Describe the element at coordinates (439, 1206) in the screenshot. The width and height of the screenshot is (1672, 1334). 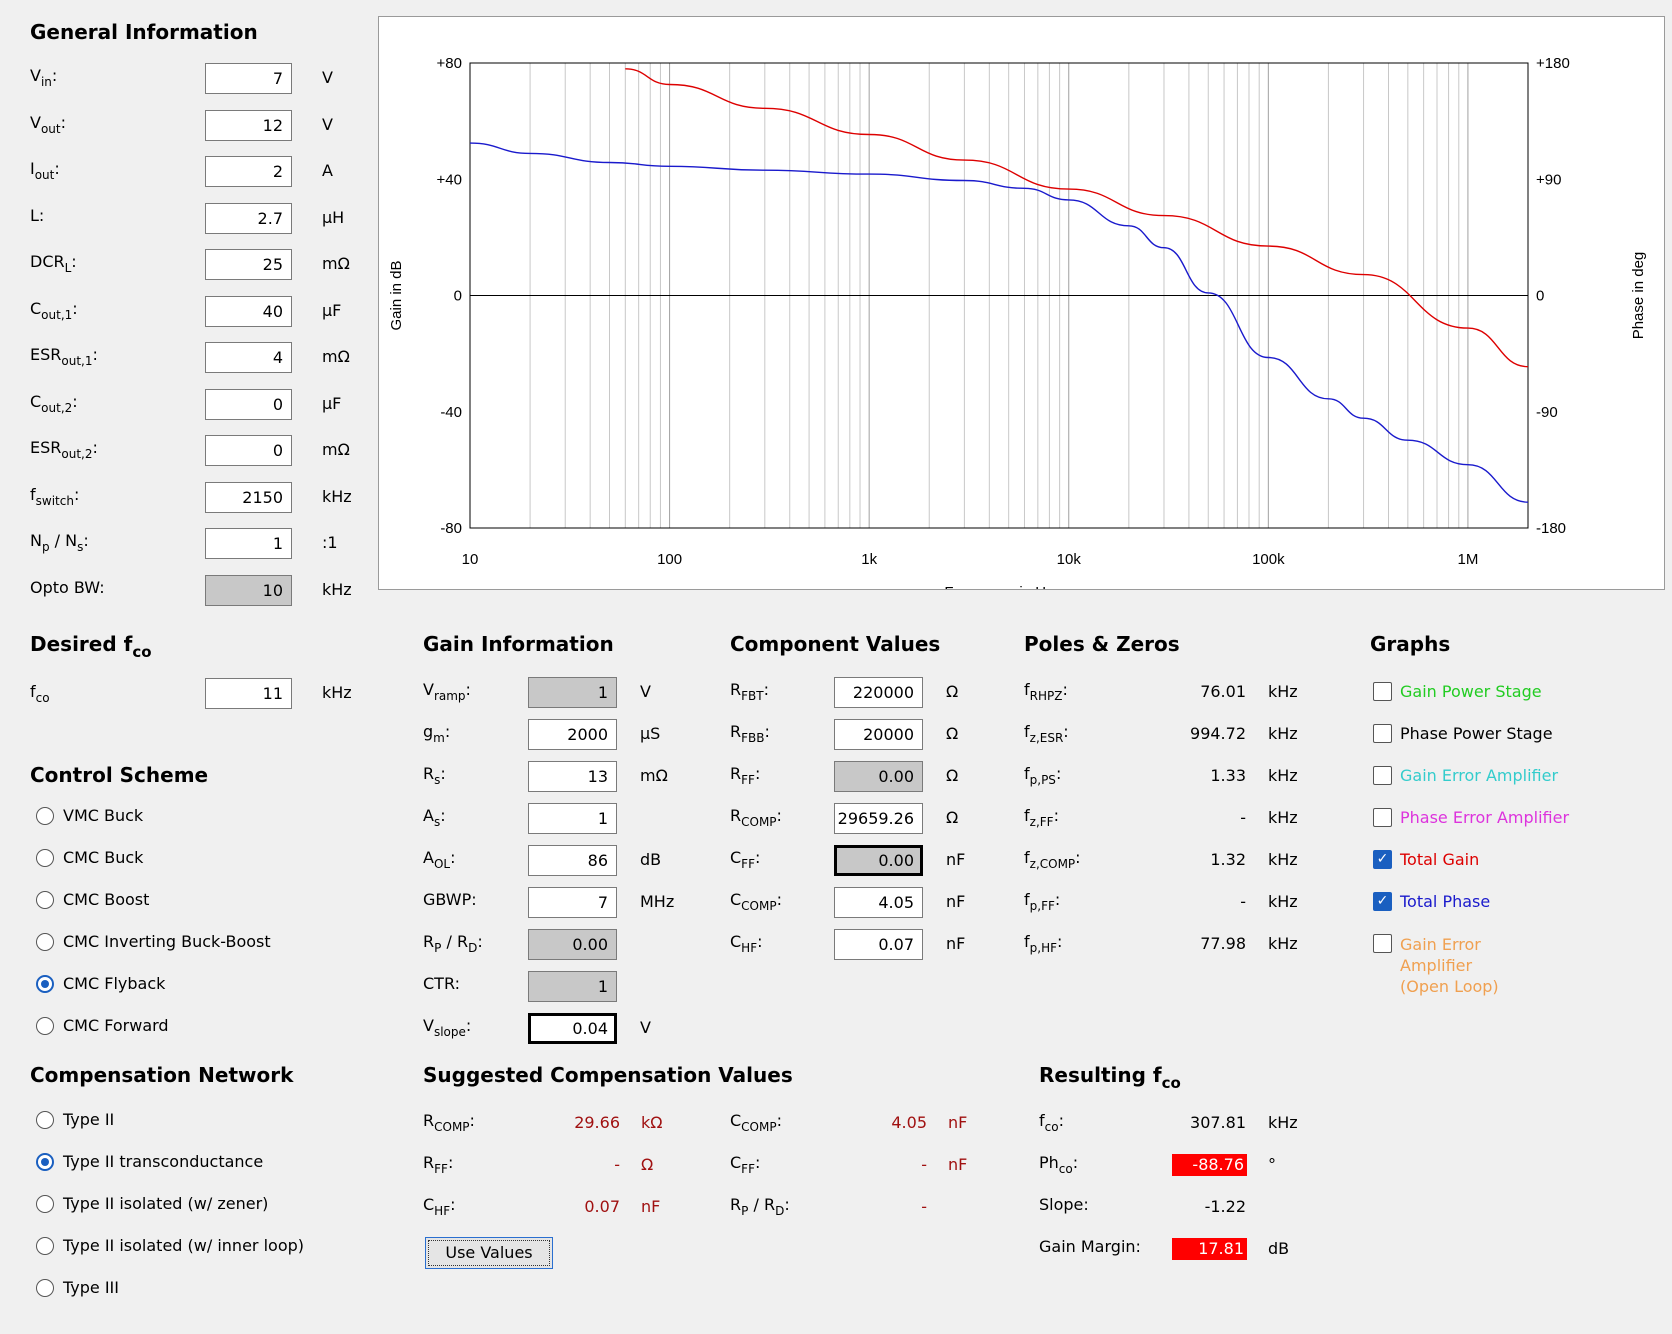
I see `sugg-chf-label: CHF:` at that location.